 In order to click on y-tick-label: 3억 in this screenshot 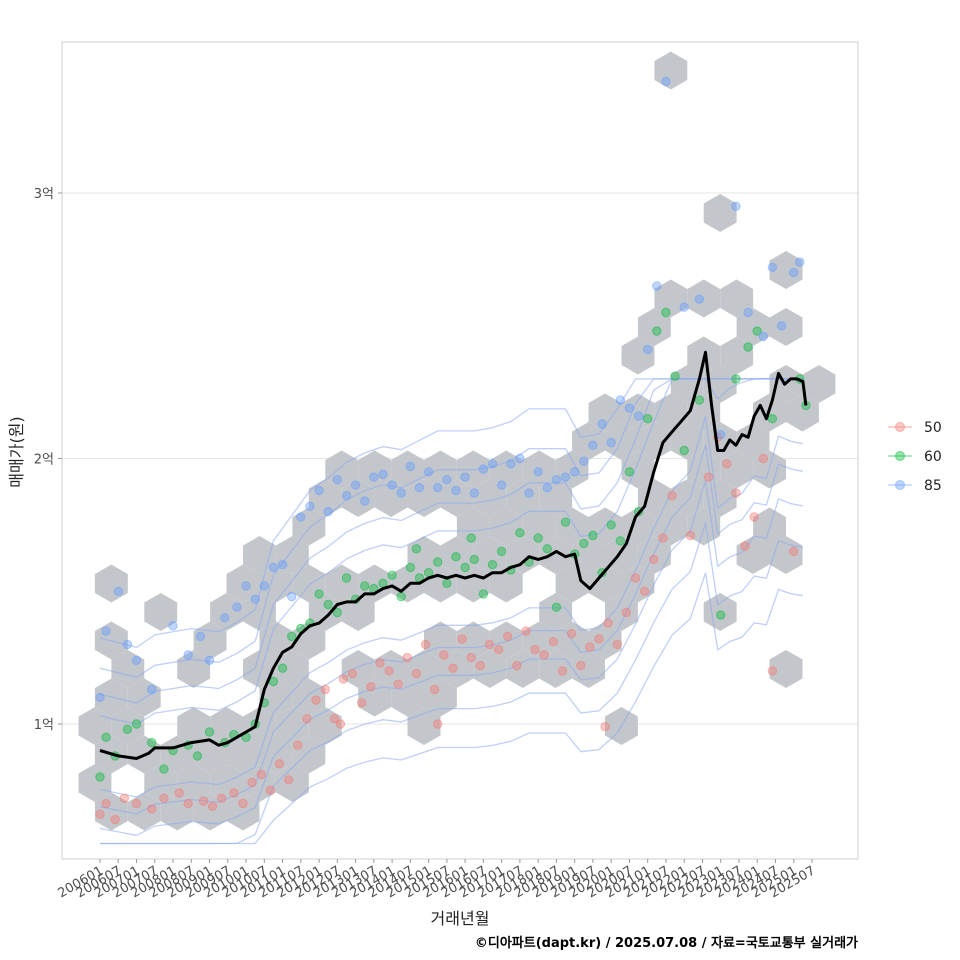, I will do `click(44, 194)`.